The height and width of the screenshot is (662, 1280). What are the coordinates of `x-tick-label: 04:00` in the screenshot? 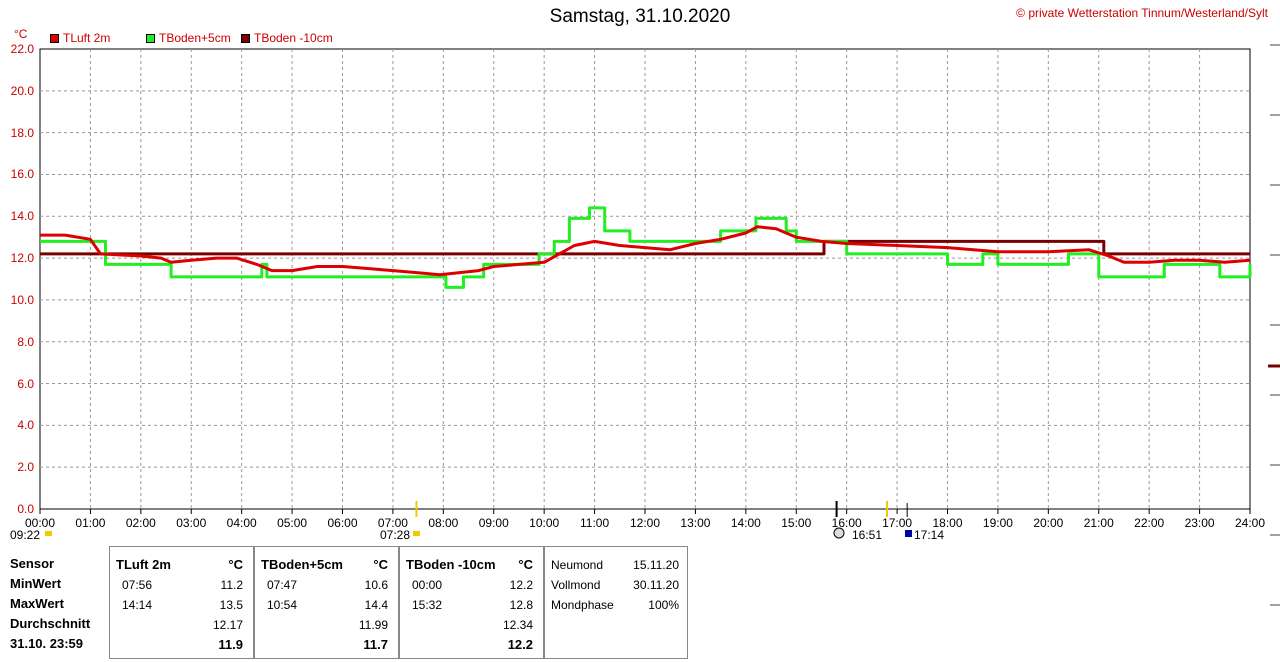 It's located at (241, 523).